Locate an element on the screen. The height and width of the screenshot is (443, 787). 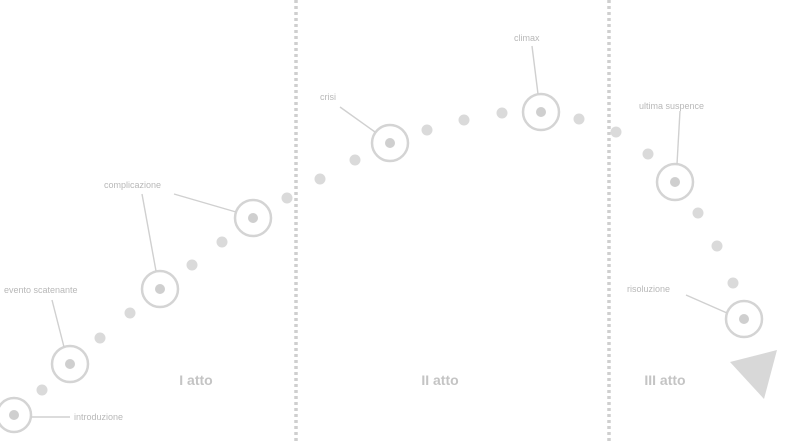
event-label: ultima suspence is located at coordinates (671, 106).